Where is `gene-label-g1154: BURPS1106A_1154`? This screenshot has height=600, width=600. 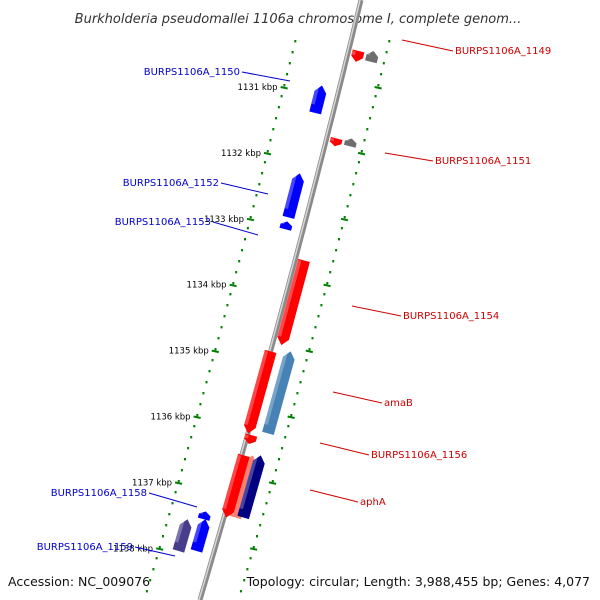 gene-label-g1154: BURPS1106A_1154 is located at coordinates (451, 316).